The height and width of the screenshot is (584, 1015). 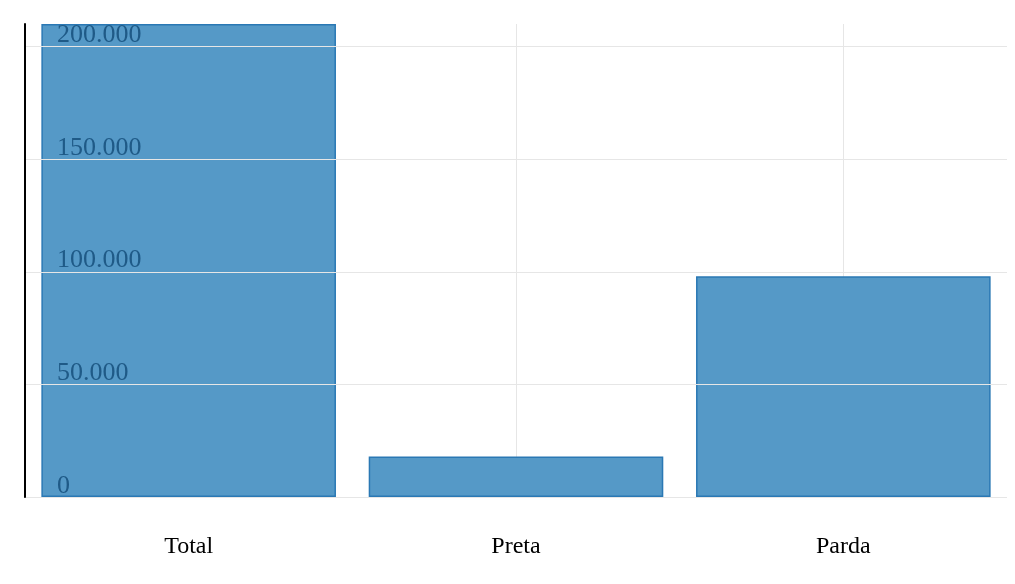 What do you see at coordinates (189, 545) in the screenshot?
I see `x-tick-label: Total` at bounding box center [189, 545].